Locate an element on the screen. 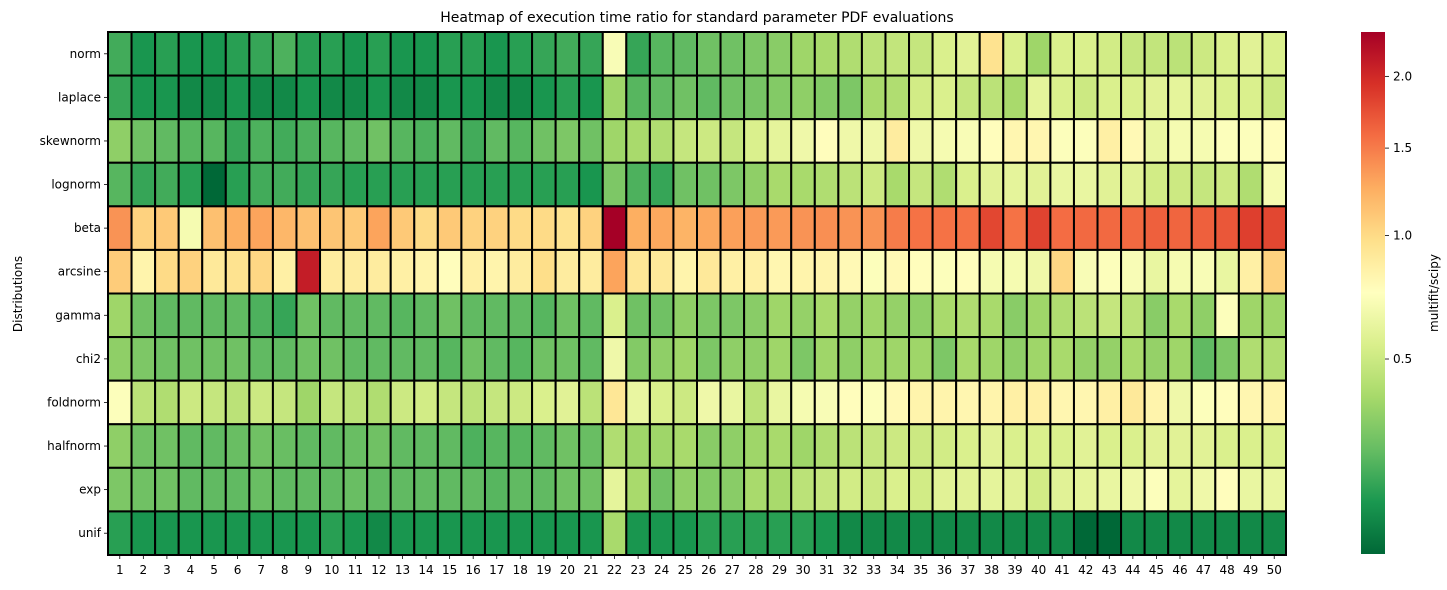  x-tick-label: 16 is located at coordinates (473, 570).